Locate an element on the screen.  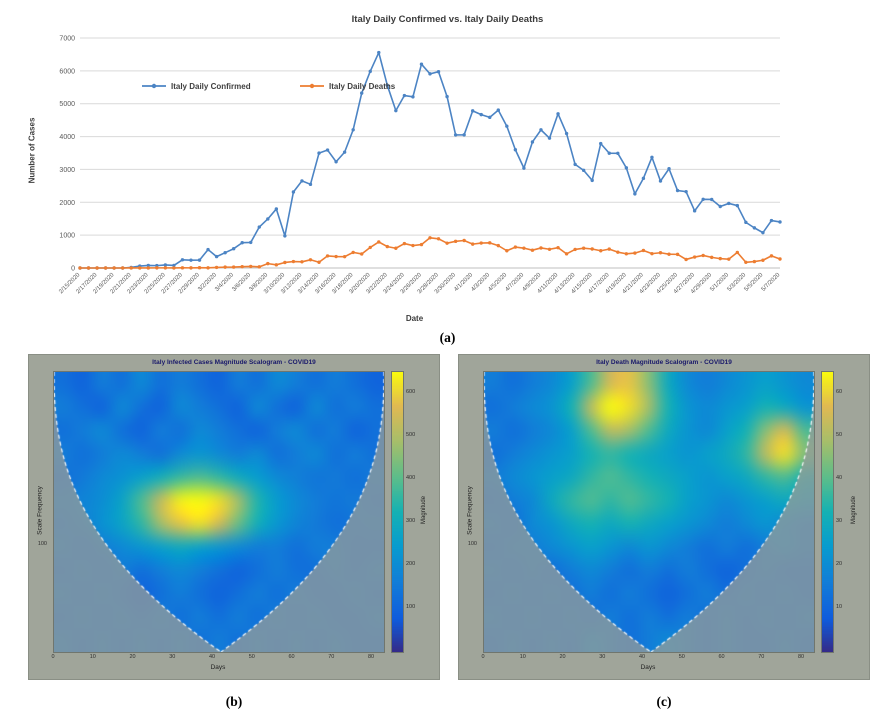
legend-marker is located at coordinates (154, 86).